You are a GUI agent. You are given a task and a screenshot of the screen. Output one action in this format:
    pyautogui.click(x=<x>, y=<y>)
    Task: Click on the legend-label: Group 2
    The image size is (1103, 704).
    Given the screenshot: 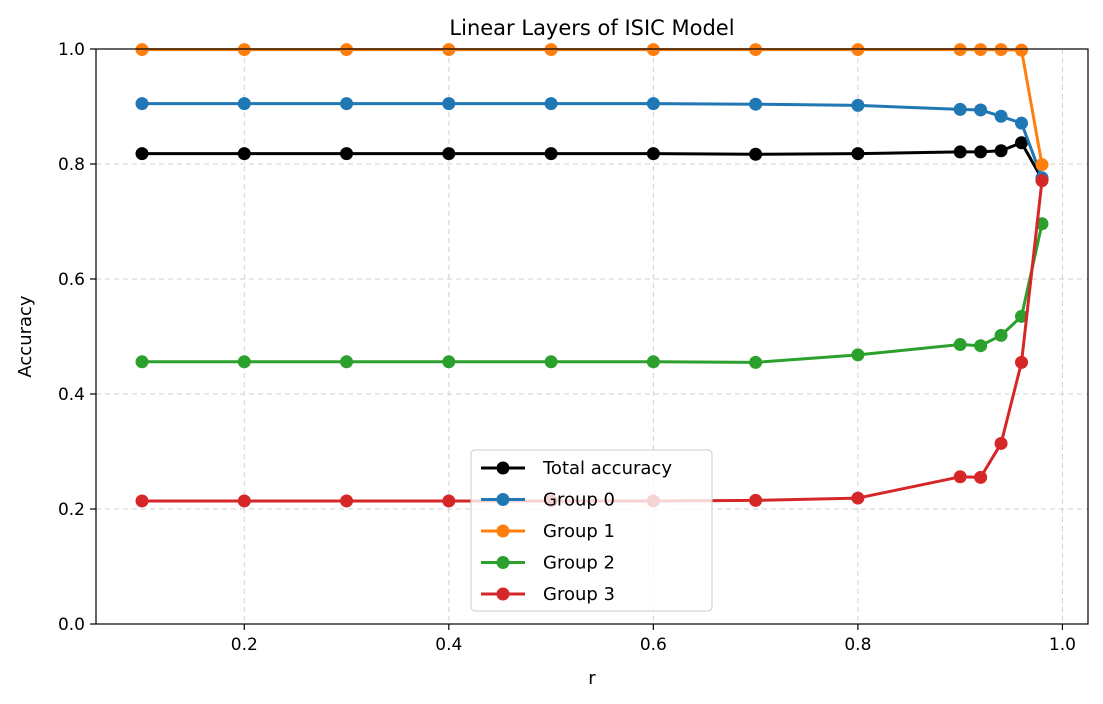 What is the action you would take?
    pyautogui.click(x=579, y=563)
    